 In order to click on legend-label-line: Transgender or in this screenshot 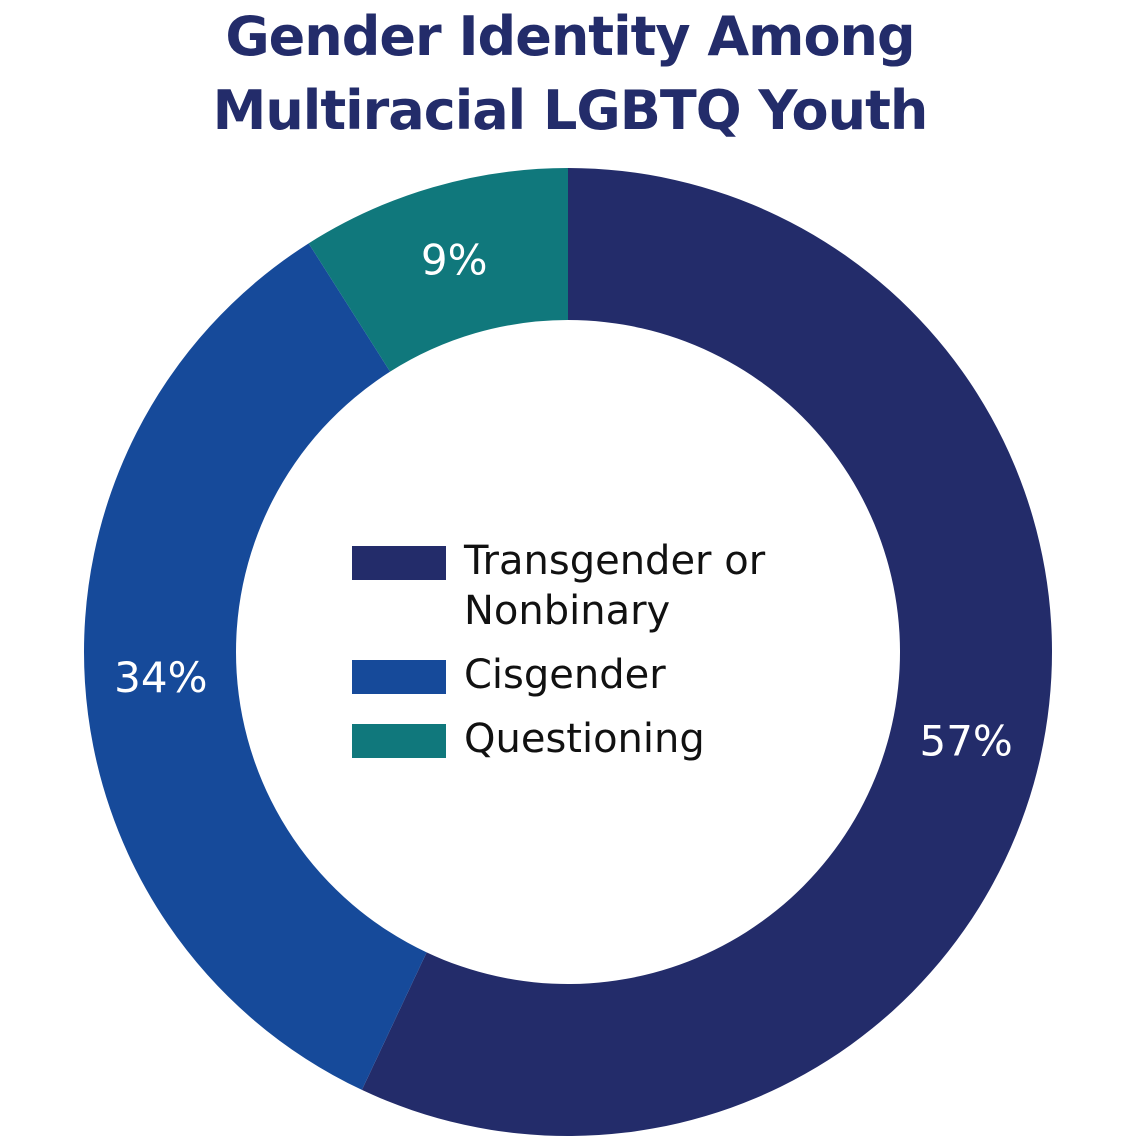, I will do `click(615, 561)`.